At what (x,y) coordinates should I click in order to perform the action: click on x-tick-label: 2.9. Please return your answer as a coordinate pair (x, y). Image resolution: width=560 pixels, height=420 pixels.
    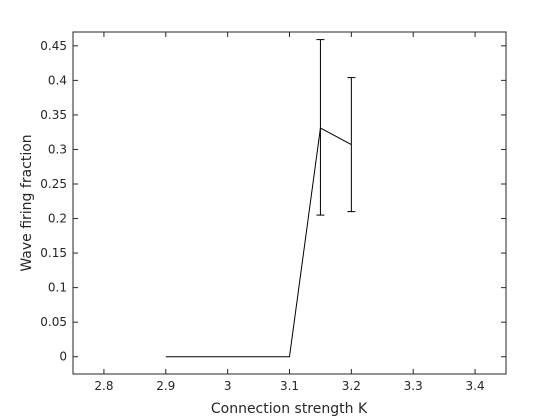
    Looking at the image, I should click on (165, 386).